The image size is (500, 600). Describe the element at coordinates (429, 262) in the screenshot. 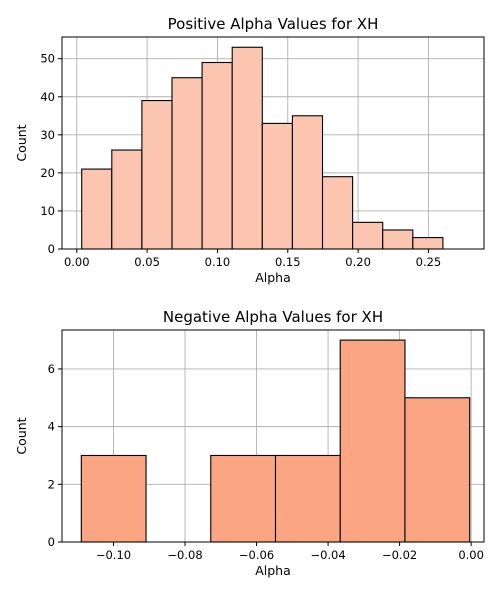

I see `x-tick-label: 0.25` at that location.